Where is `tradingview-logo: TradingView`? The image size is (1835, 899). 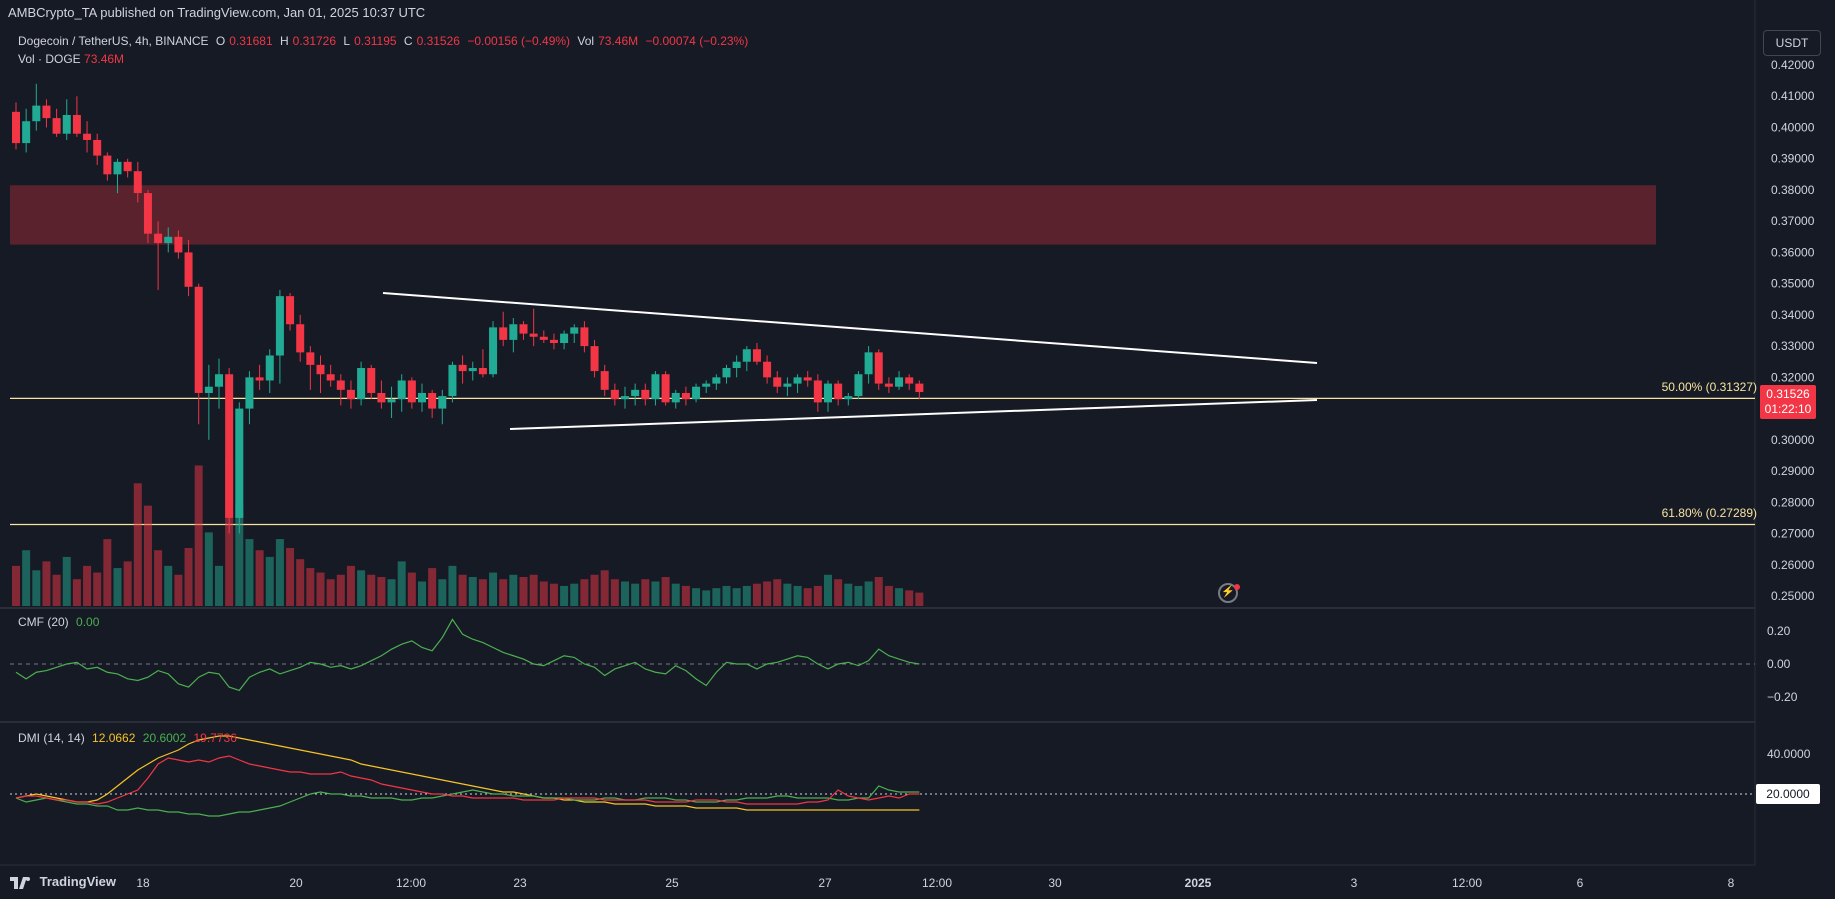
tradingview-logo: TradingView is located at coordinates (63, 881).